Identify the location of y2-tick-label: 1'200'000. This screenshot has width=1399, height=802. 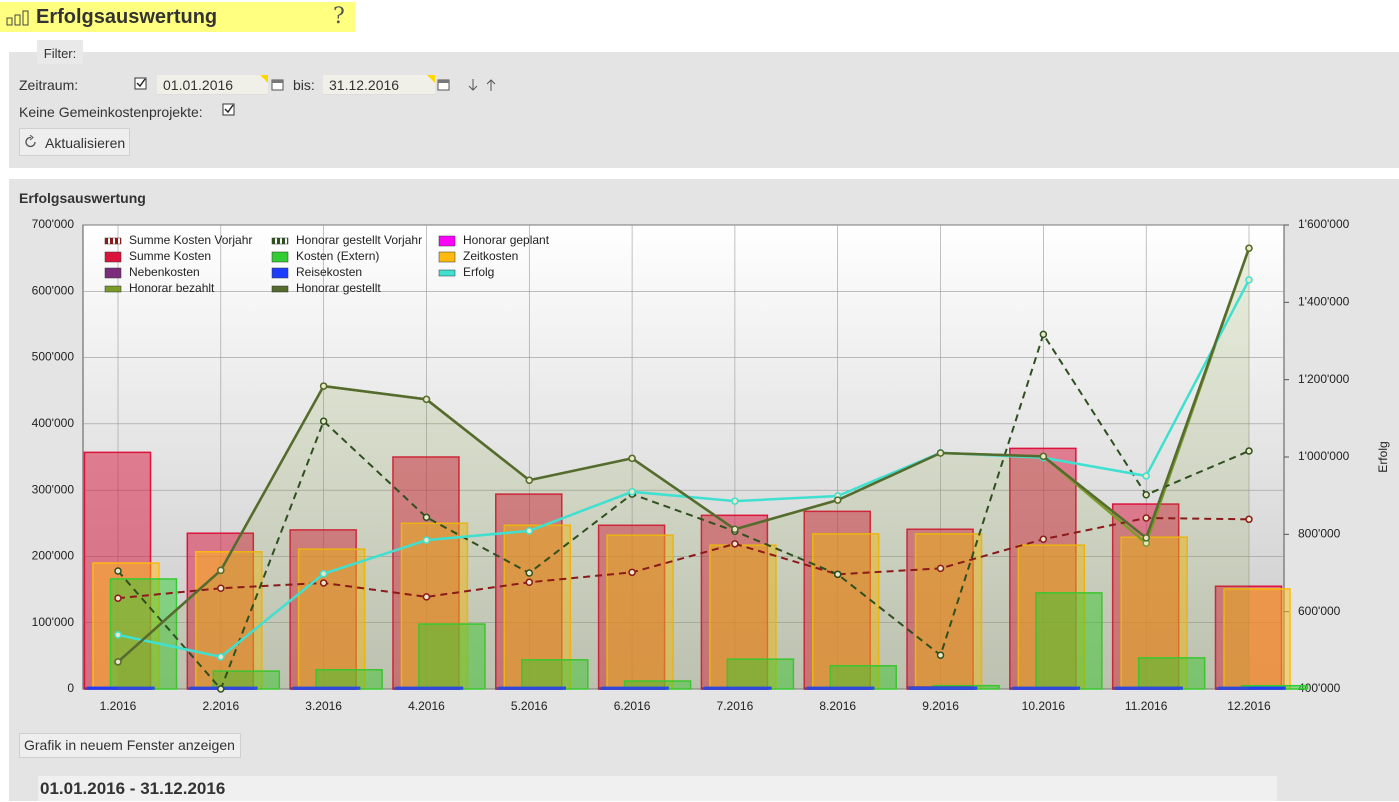
(1324, 379).